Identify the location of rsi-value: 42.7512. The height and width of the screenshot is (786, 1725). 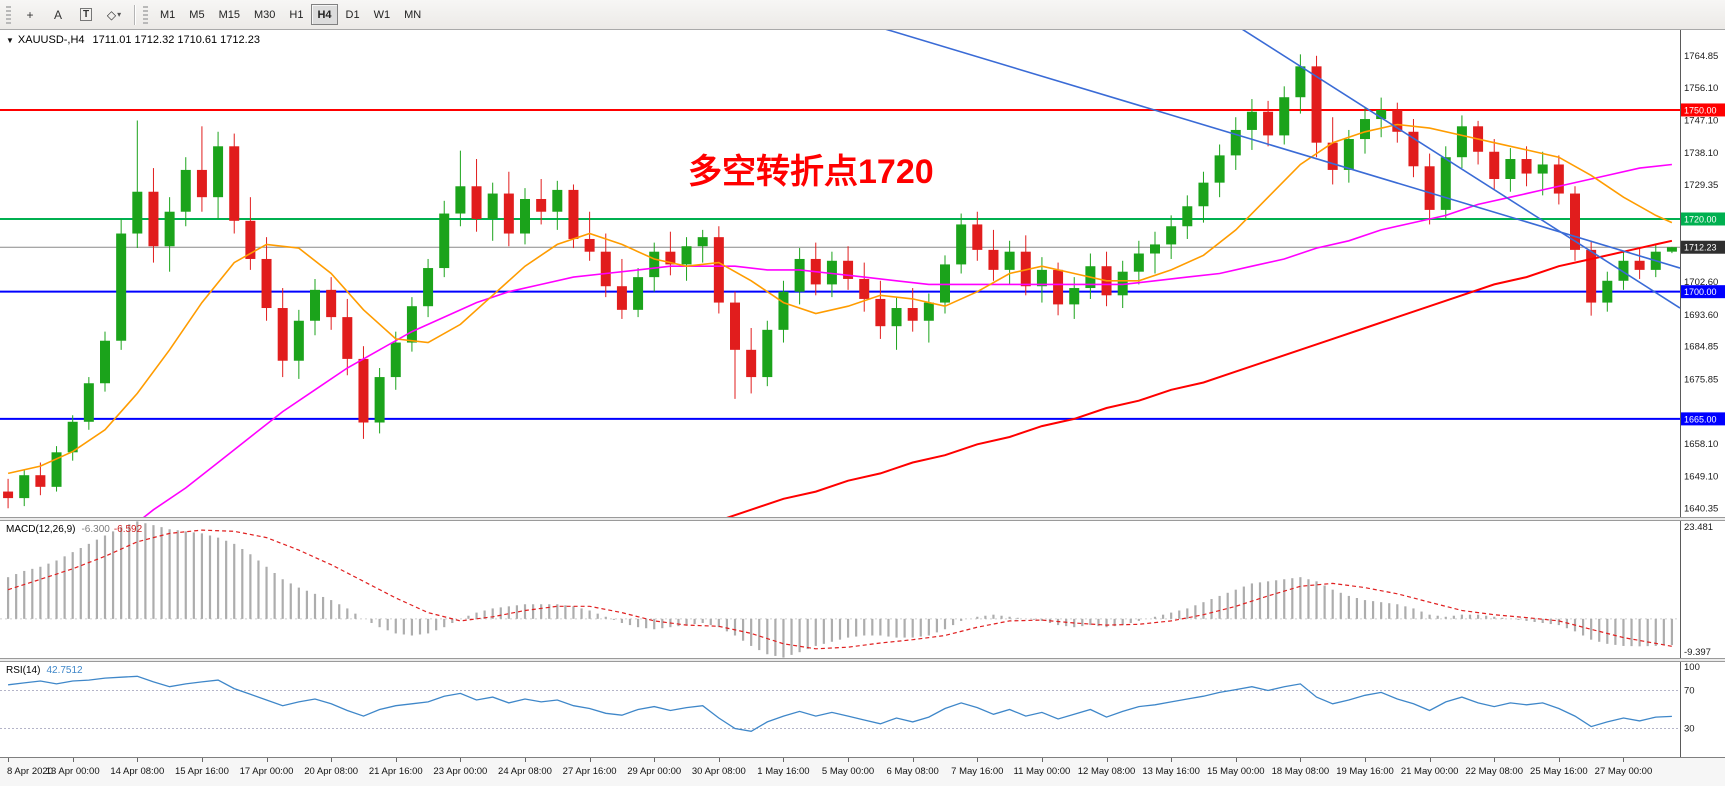
(64, 670).